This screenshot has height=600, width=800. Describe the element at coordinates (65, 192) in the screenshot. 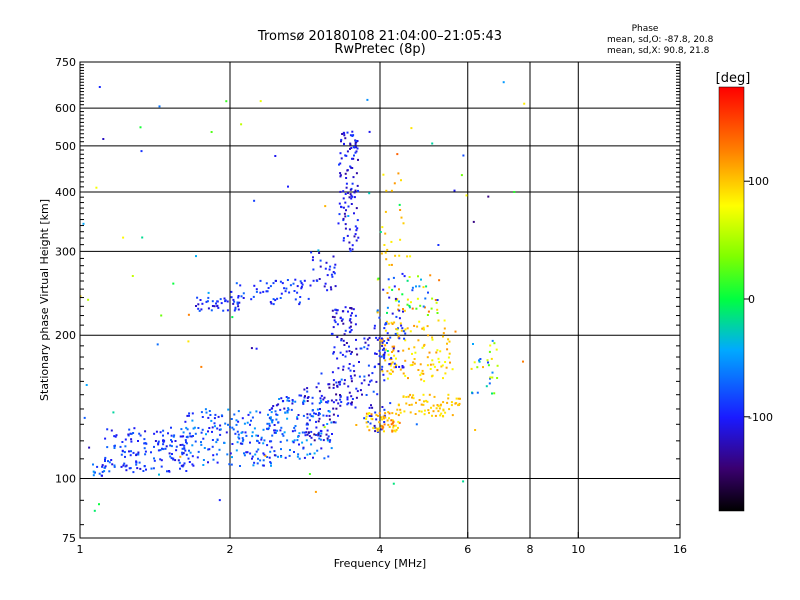

I see `y-tick-label: 400` at that location.